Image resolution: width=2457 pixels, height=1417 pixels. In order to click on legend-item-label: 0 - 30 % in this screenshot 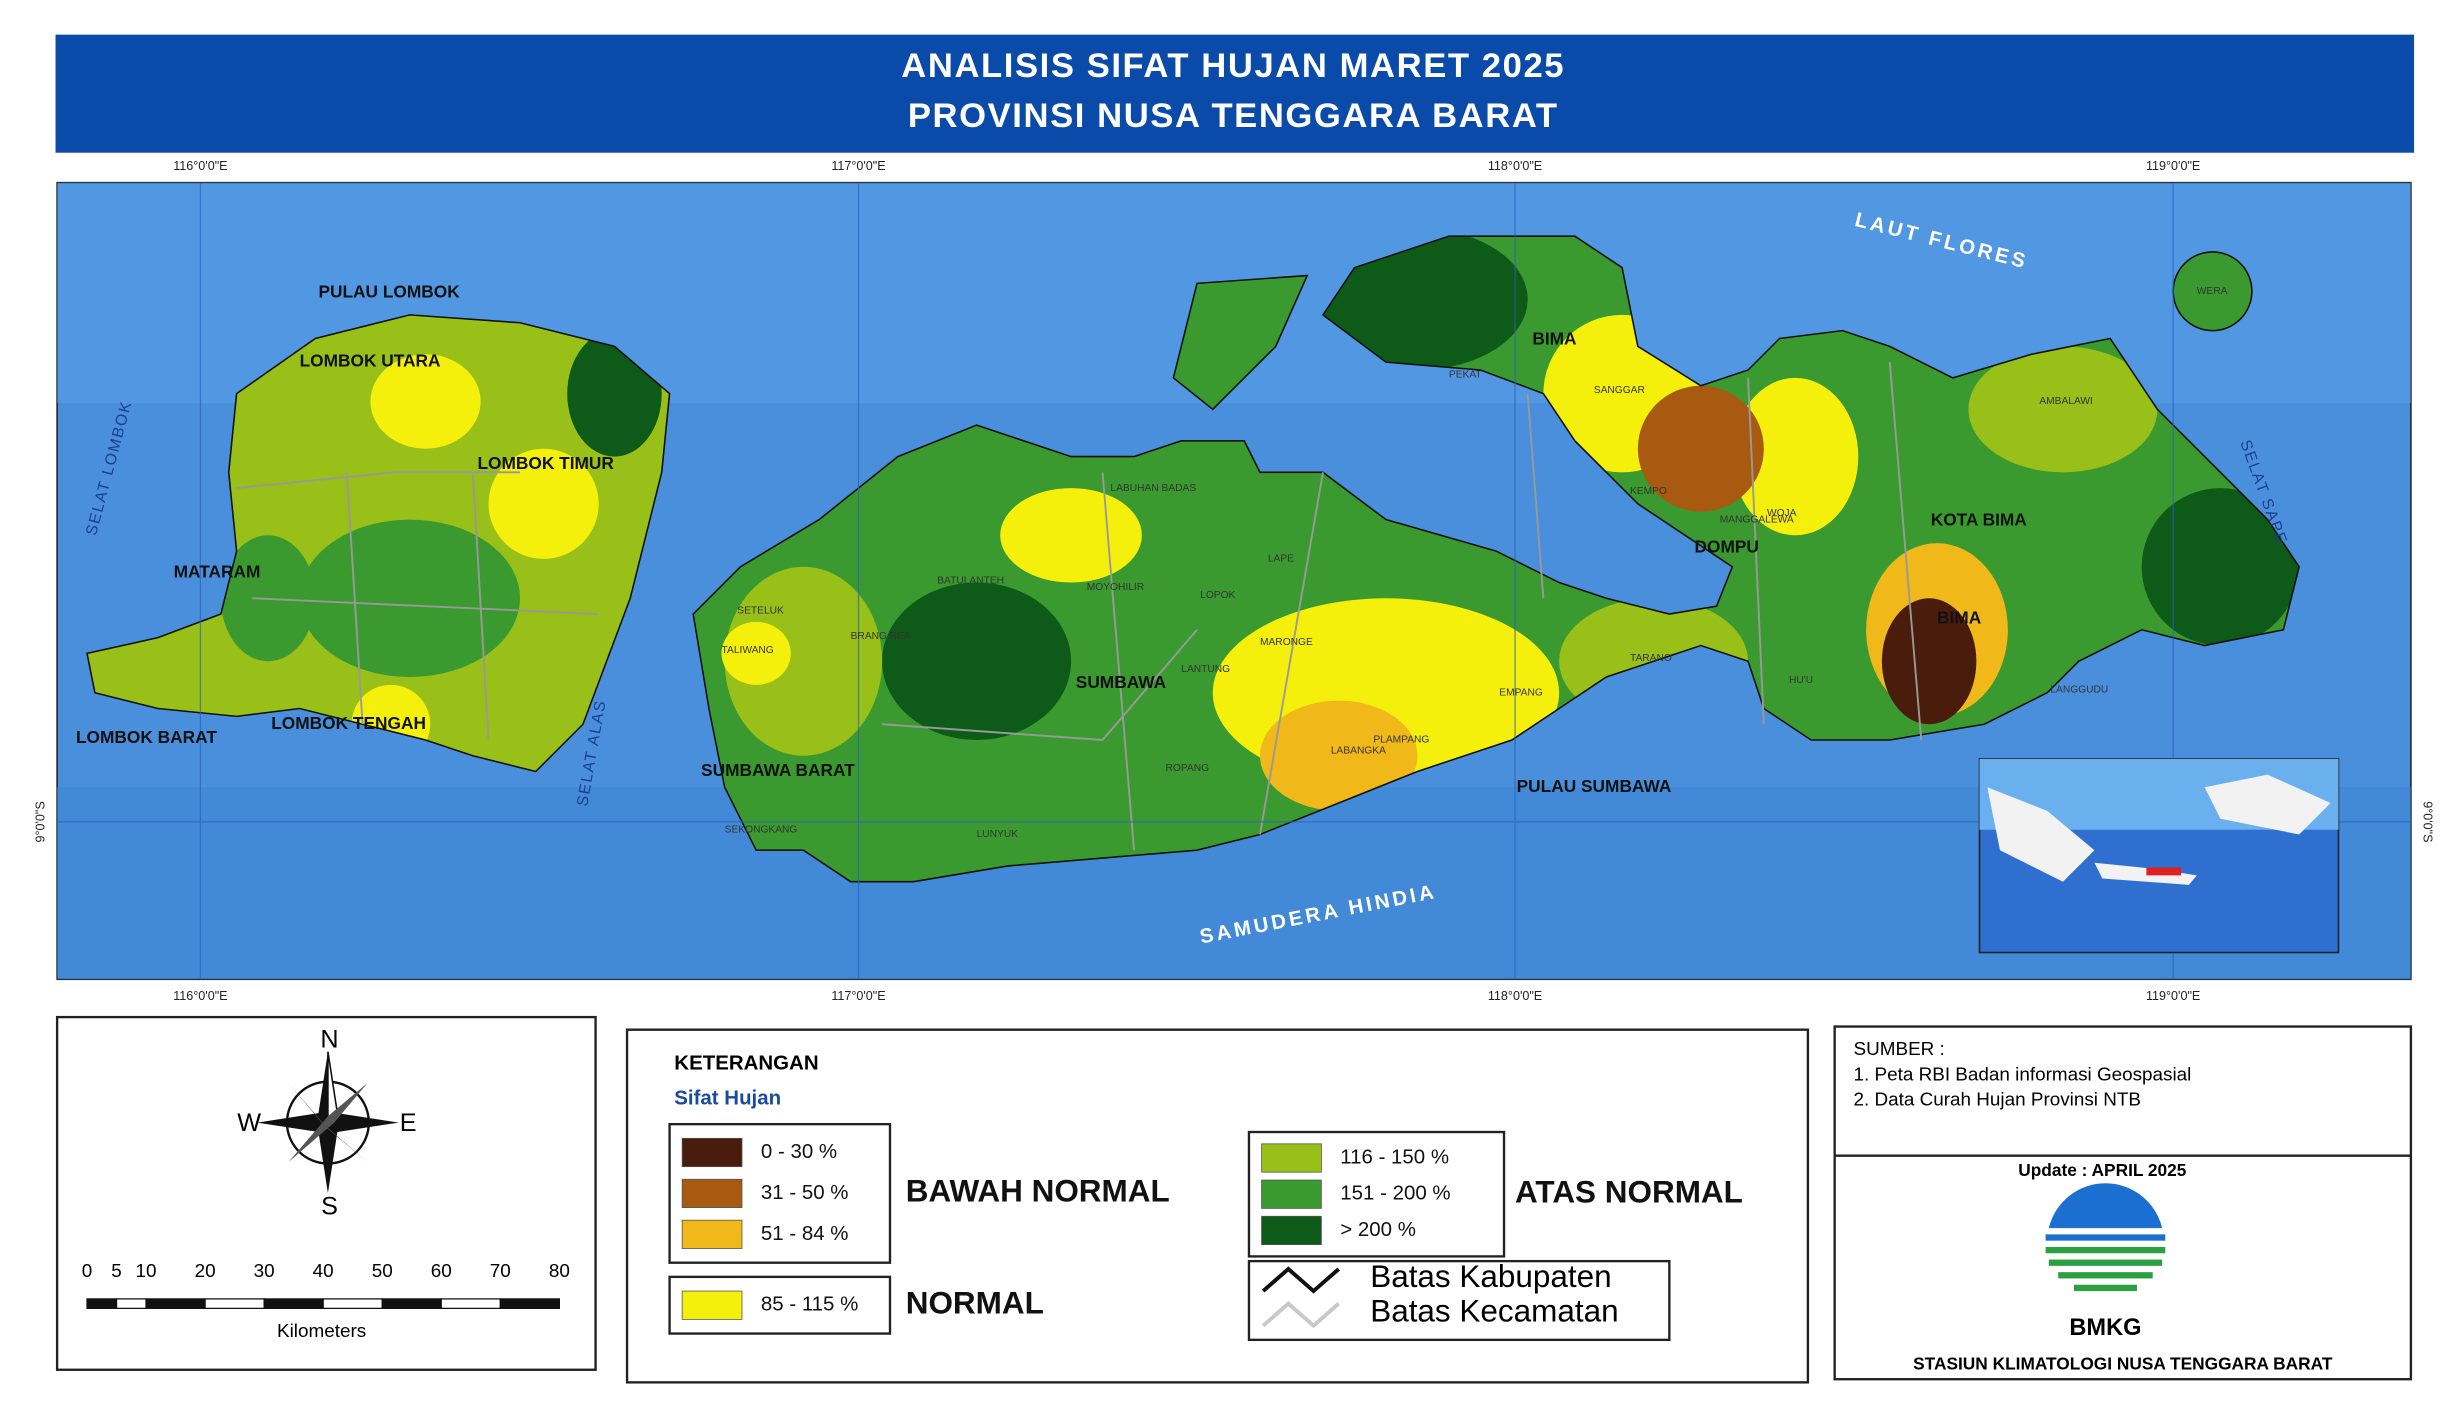, I will do `click(799, 1151)`.